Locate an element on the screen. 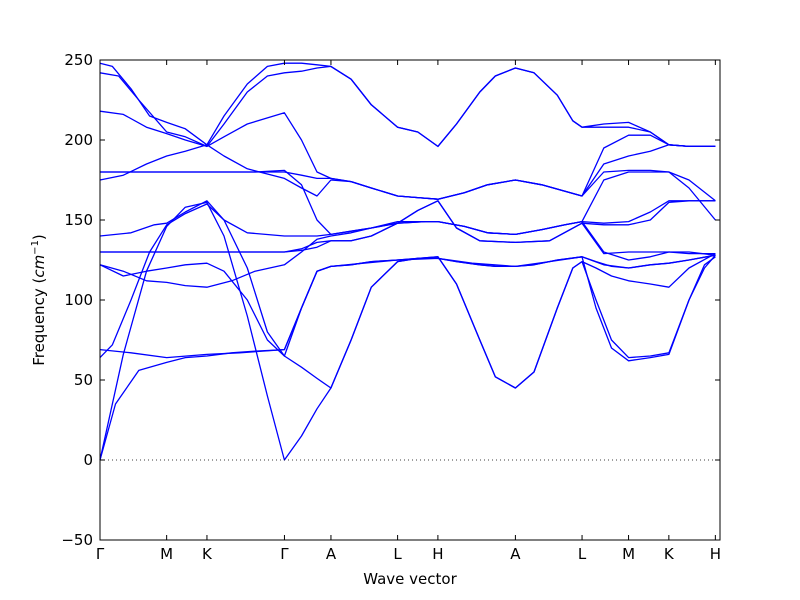 The height and width of the screenshot is (600, 800). y-axis-label: Frequency (cm−1) is located at coordinates (39, 300).